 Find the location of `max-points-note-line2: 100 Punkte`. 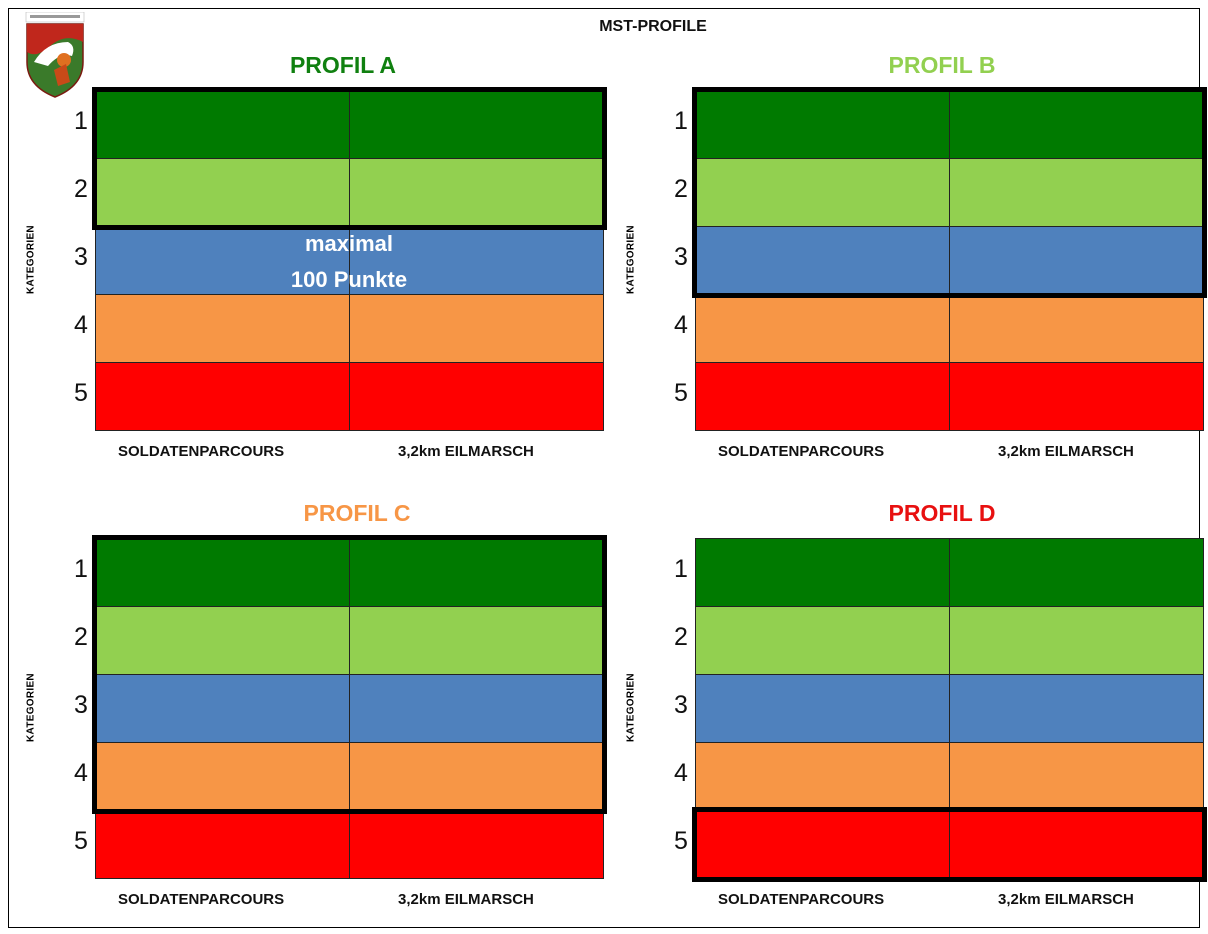

max-points-note-line2: 100 Punkte is located at coordinates (349, 279).